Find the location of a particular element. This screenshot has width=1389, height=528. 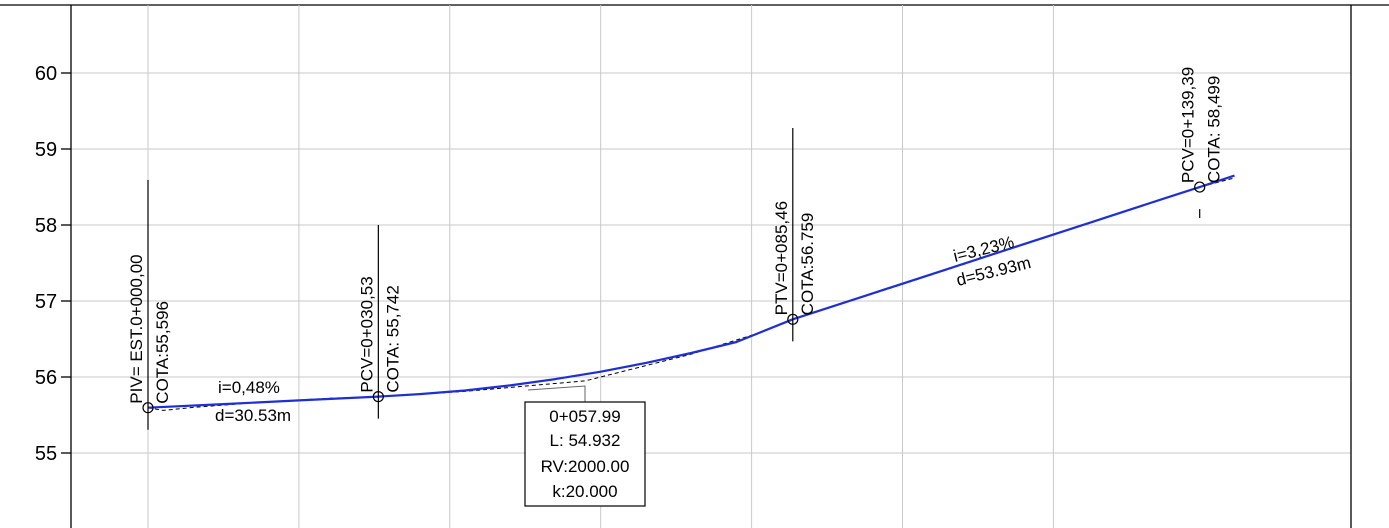

curve-k-value: k:20.000 is located at coordinates (584, 491).